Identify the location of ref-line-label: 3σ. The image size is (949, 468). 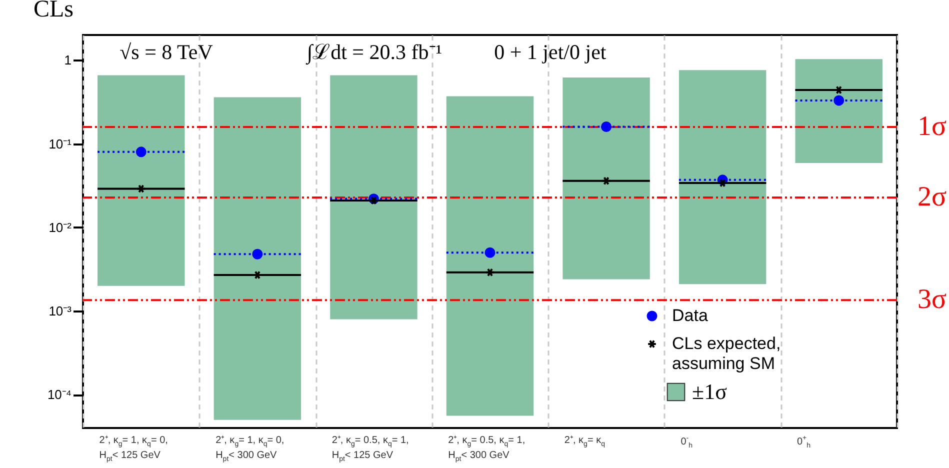
(932, 300).